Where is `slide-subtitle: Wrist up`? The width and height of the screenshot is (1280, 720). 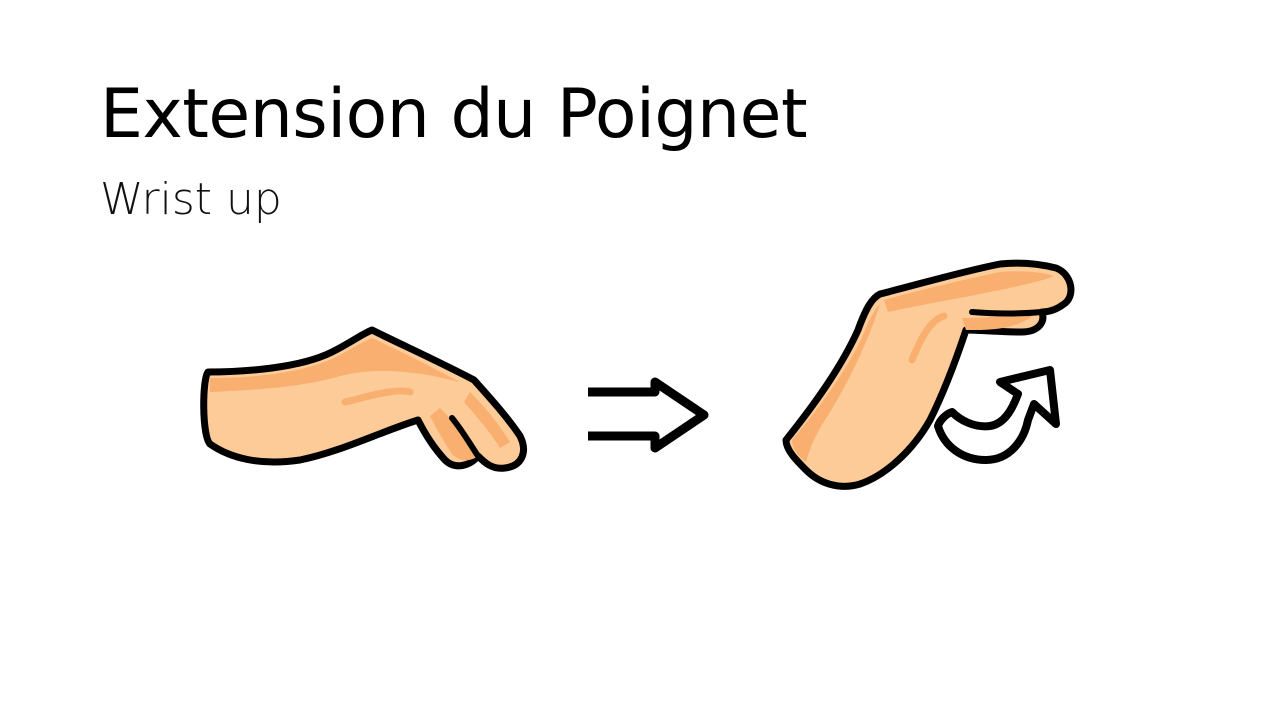 slide-subtitle: Wrist up is located at coordinates (191, 199).